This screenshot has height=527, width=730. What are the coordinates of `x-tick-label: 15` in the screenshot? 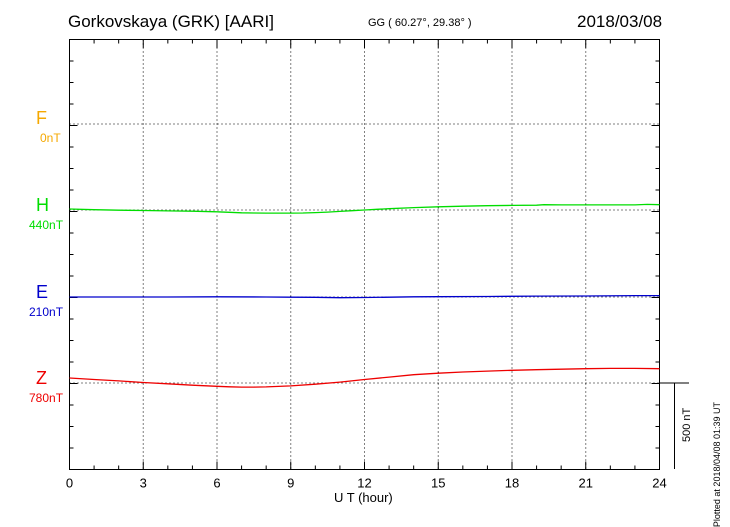 It's located at (438, 483).